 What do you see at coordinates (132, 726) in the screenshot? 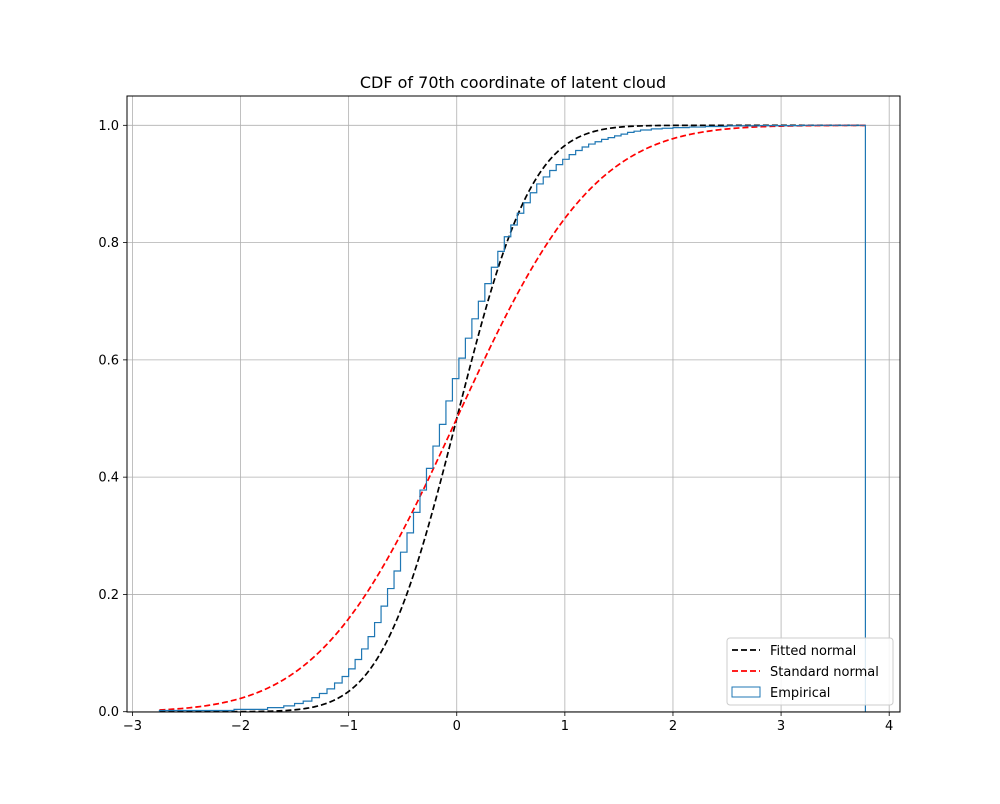
I see `x-tick-label: −3` at bounding box center [132, 726].